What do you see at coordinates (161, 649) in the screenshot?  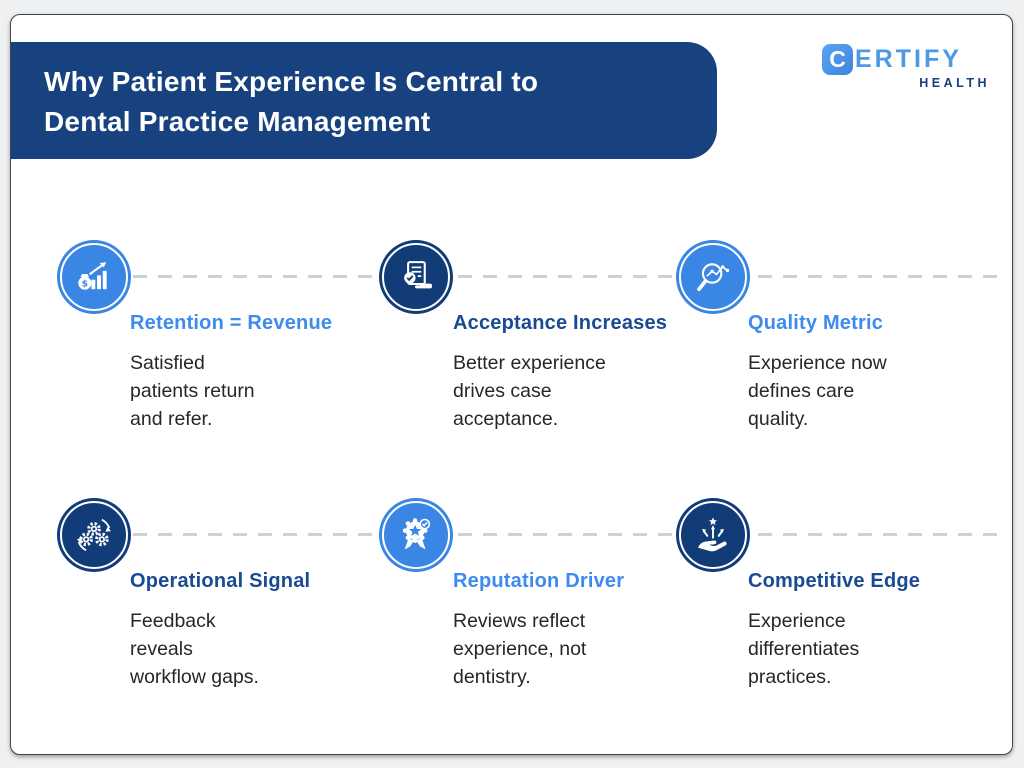 I see `item-body-line: reveals` at bounding box center [161, 649].